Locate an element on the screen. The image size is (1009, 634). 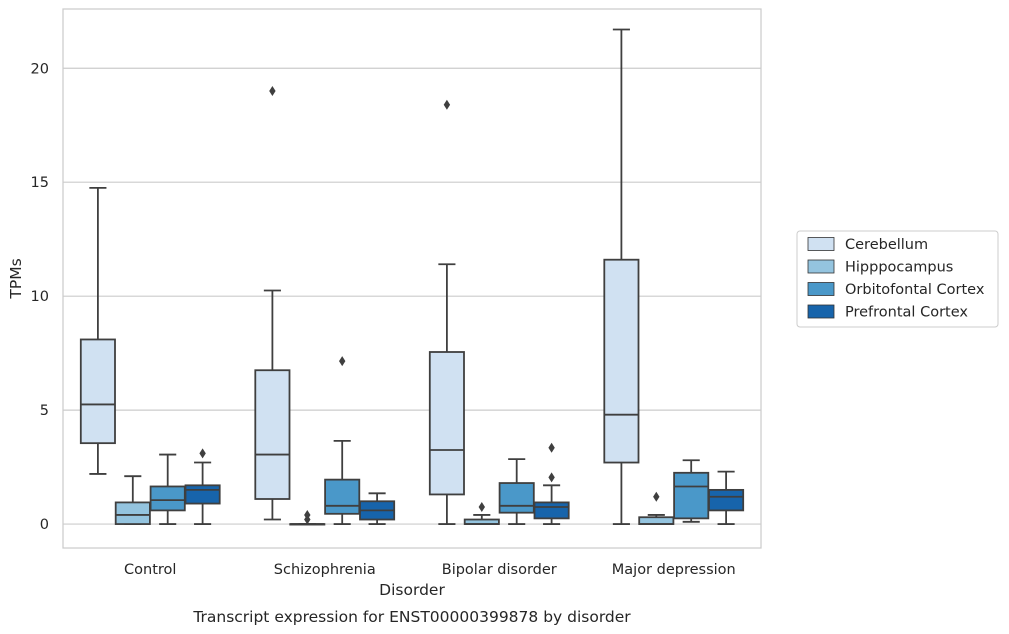
series-orbitofontal-cortex is located at coordinates (429, 440).